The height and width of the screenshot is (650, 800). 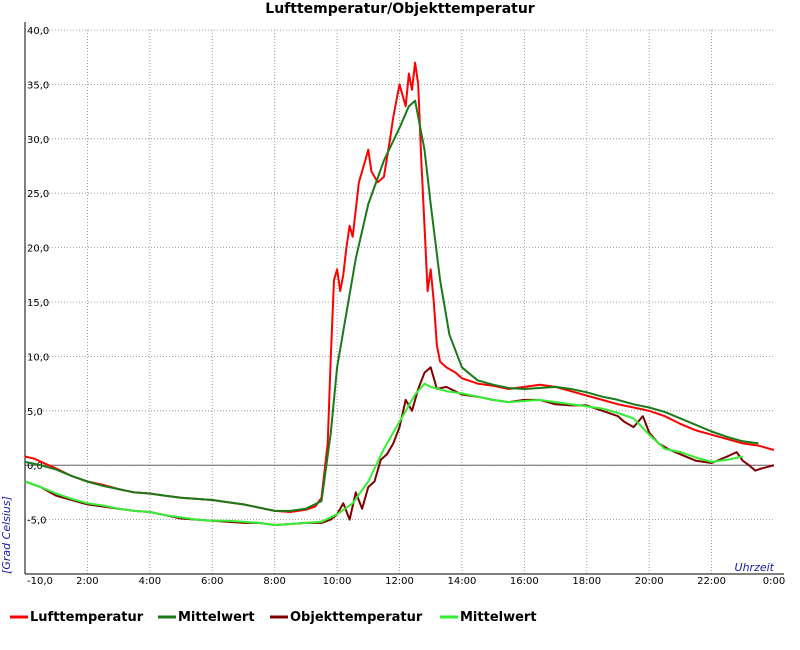 I want to click on y-tick-label: 15,0, so click(x=38, y=303).